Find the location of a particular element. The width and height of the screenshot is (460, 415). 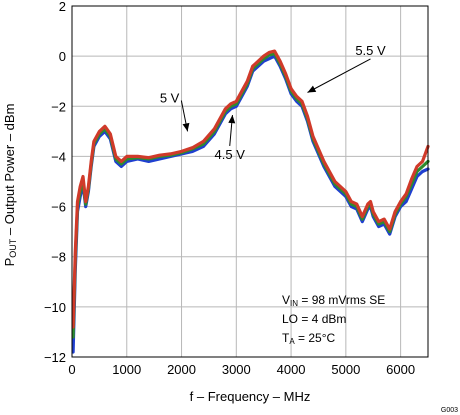

x-axis-label: f – Frequency – MHz is located at coordinates (250, 396).